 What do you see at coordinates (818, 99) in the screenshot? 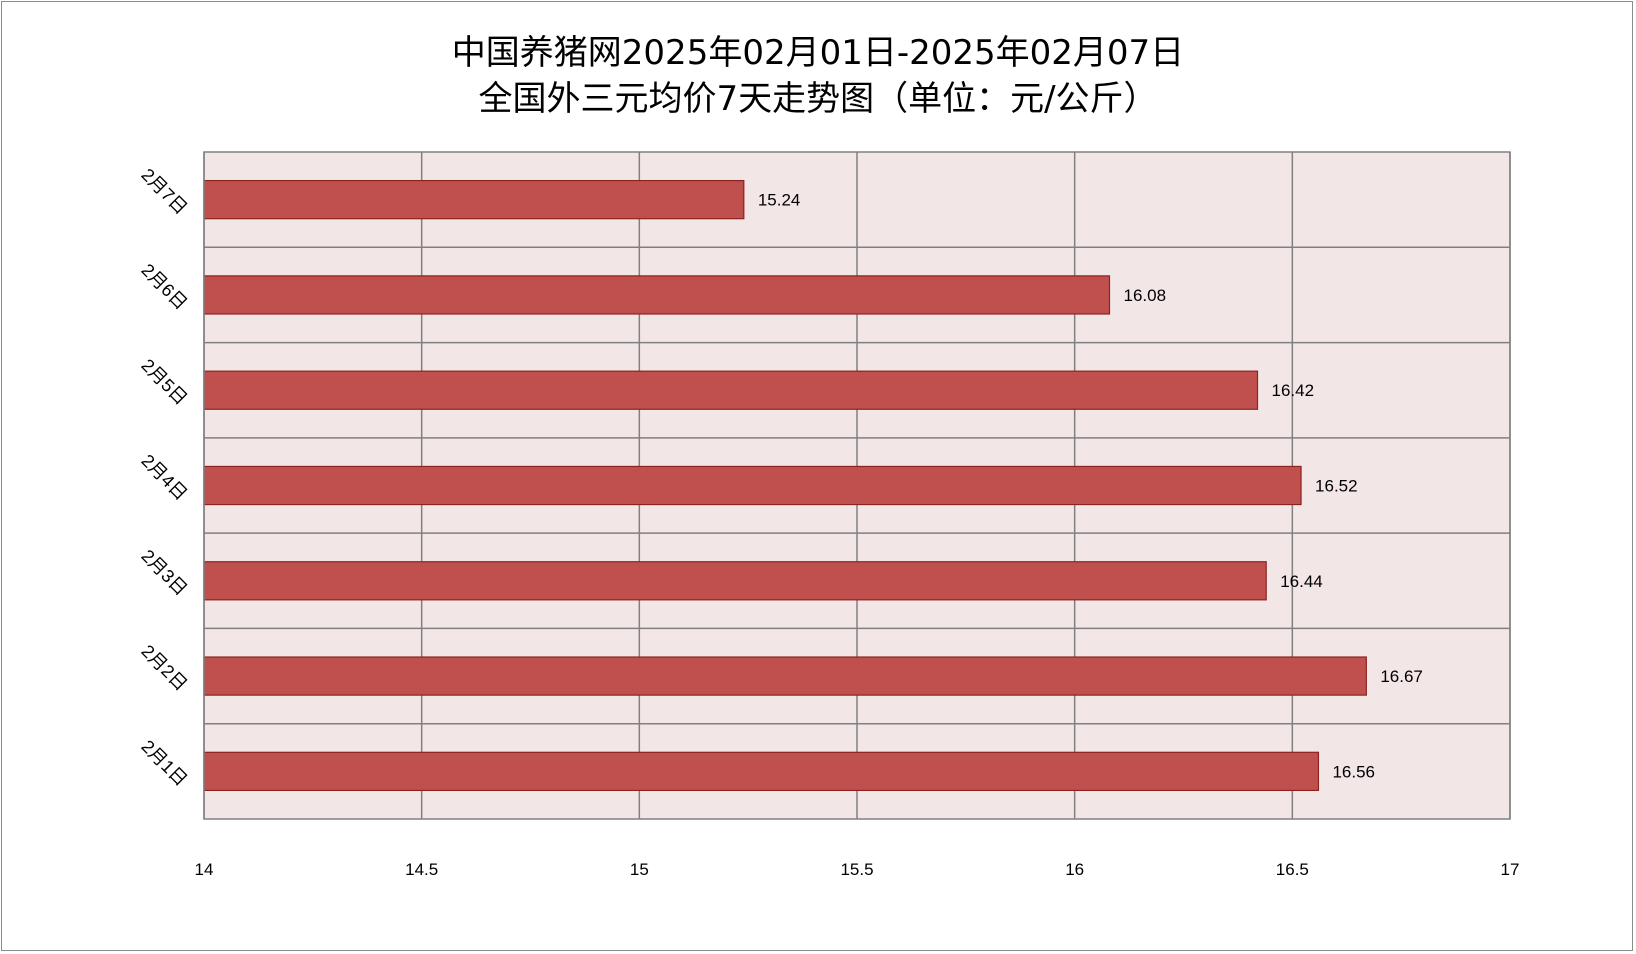
I see `chart-title-line2: 全国外三元均价7天走势图（单位：元/公斤）` at bounding box center [818, 99].